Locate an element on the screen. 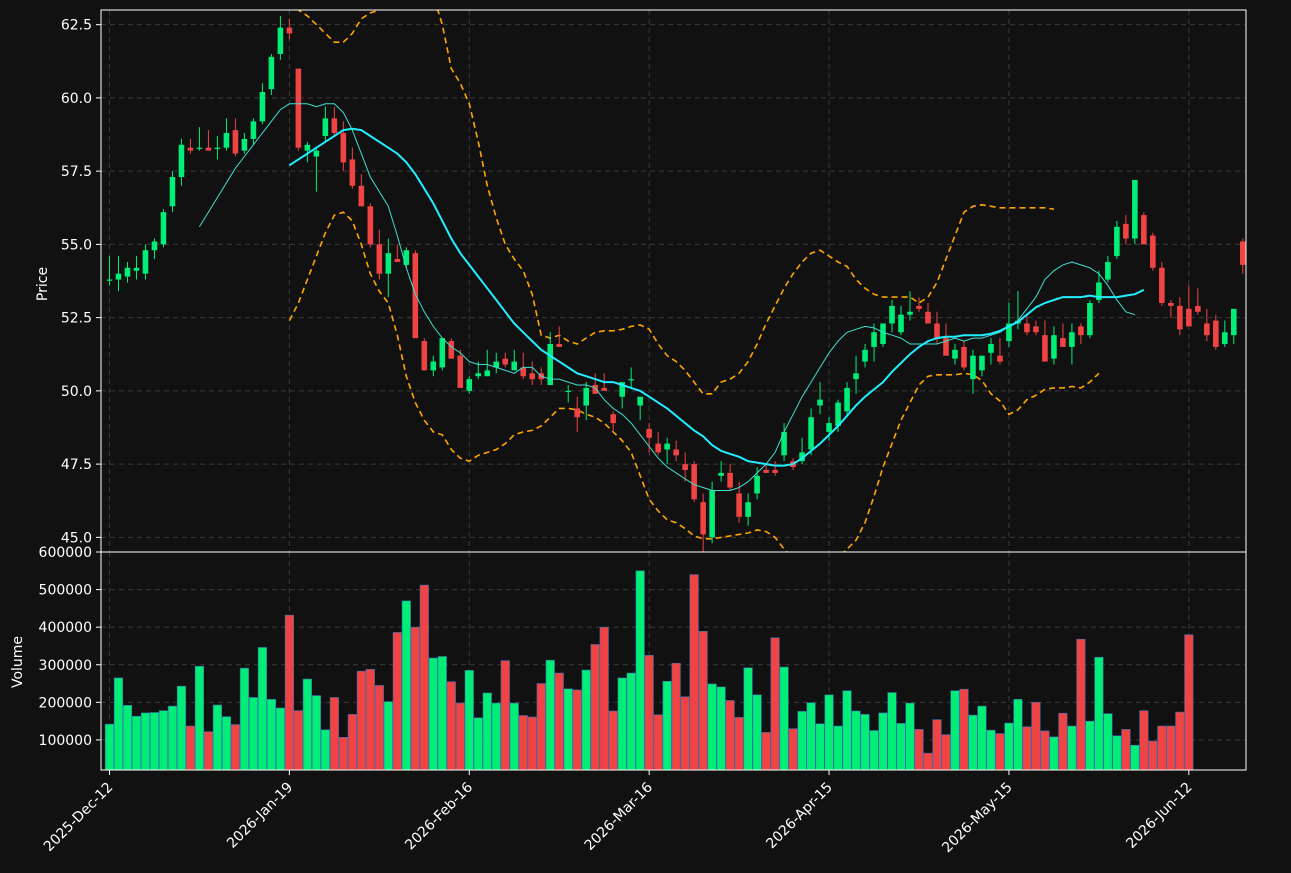 This screenshot has height=873, width=1291. price-axis-label: Price is located at coordinates (43, 284).